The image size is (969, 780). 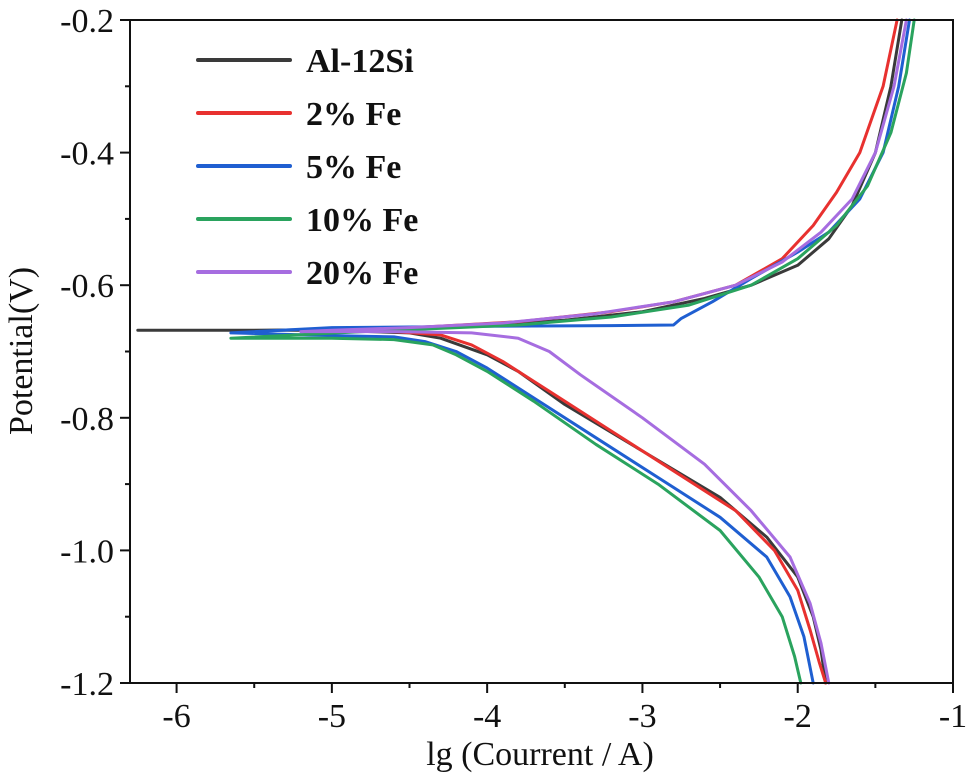 I want to click on x-tick-label-4: -2, so click(x=798, y=716).